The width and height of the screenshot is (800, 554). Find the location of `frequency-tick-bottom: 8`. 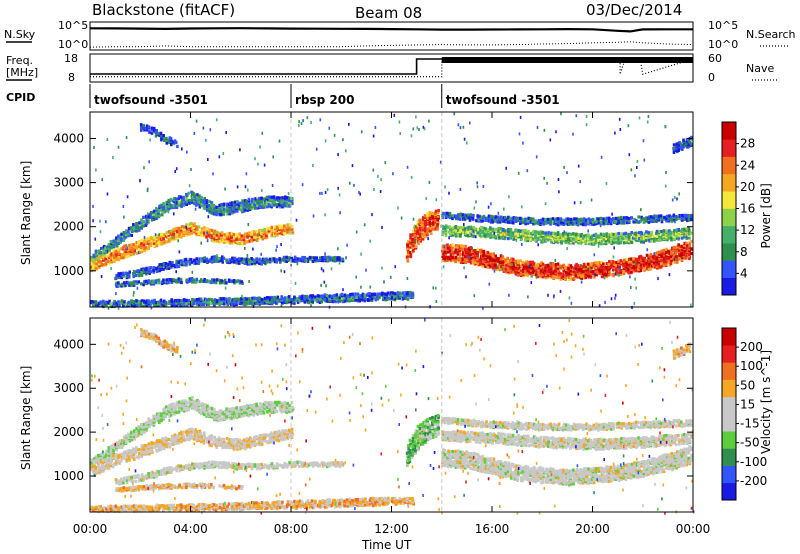

frequency-tick-bottom: 8 is located at coordinates (71, 77).